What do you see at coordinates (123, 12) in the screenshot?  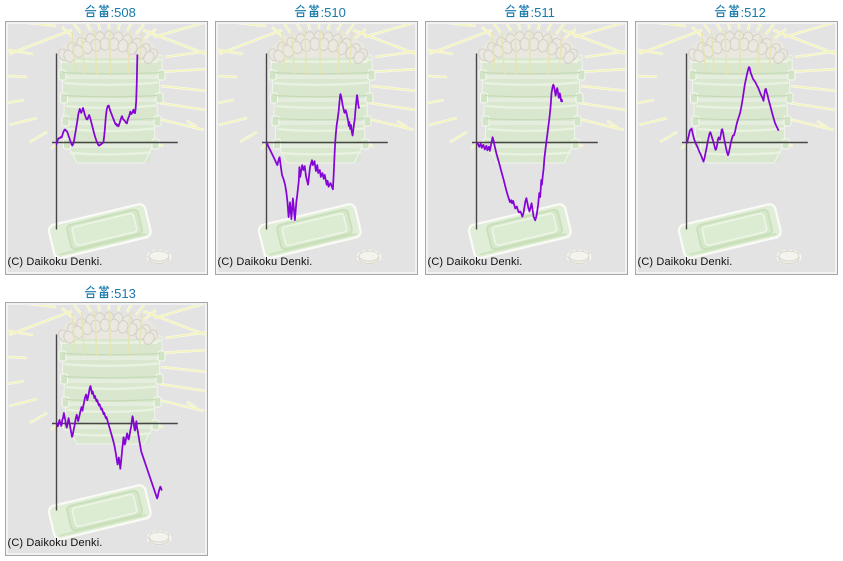 I see `svg-text: :508` at bounding box center [123, 12].